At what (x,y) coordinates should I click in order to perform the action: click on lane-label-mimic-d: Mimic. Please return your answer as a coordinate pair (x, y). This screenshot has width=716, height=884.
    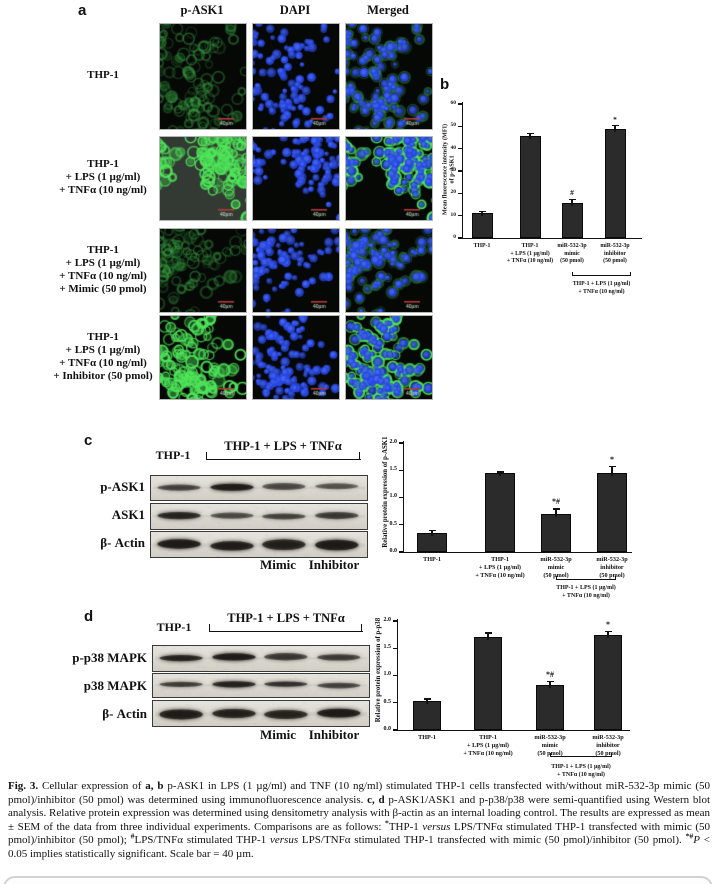
    Looking at the image, I should click on (278, 734).